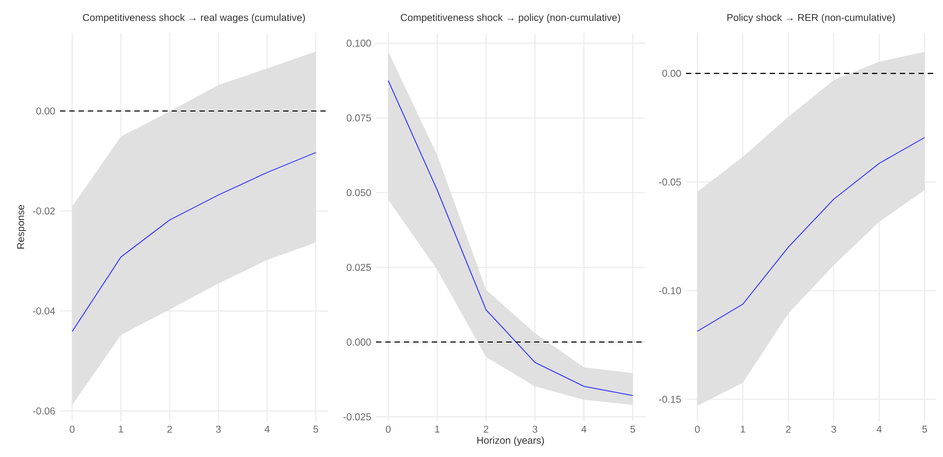 Image resolution: width=943 pixels, height=457 pixels. What do you see at coordinates (357, 416) in the screenshot?
I see `y-tick-label: -0.025` at bounding box center [357, 416].